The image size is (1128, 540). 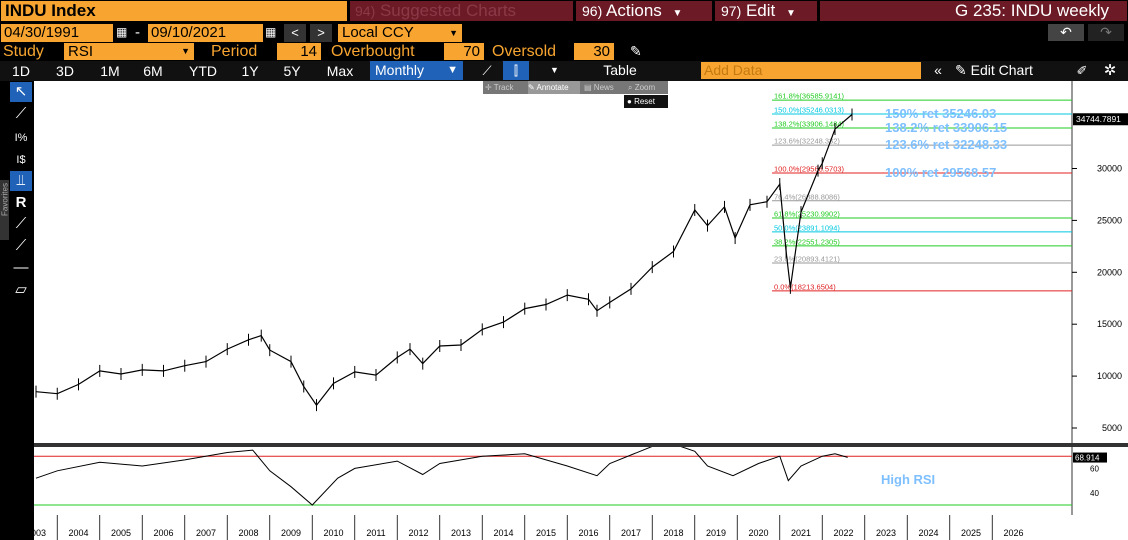 What do you see at coordinates (21, 92) in the screenshot?
I see `cursor-icon: ↖` at bounding box center [21, 92].